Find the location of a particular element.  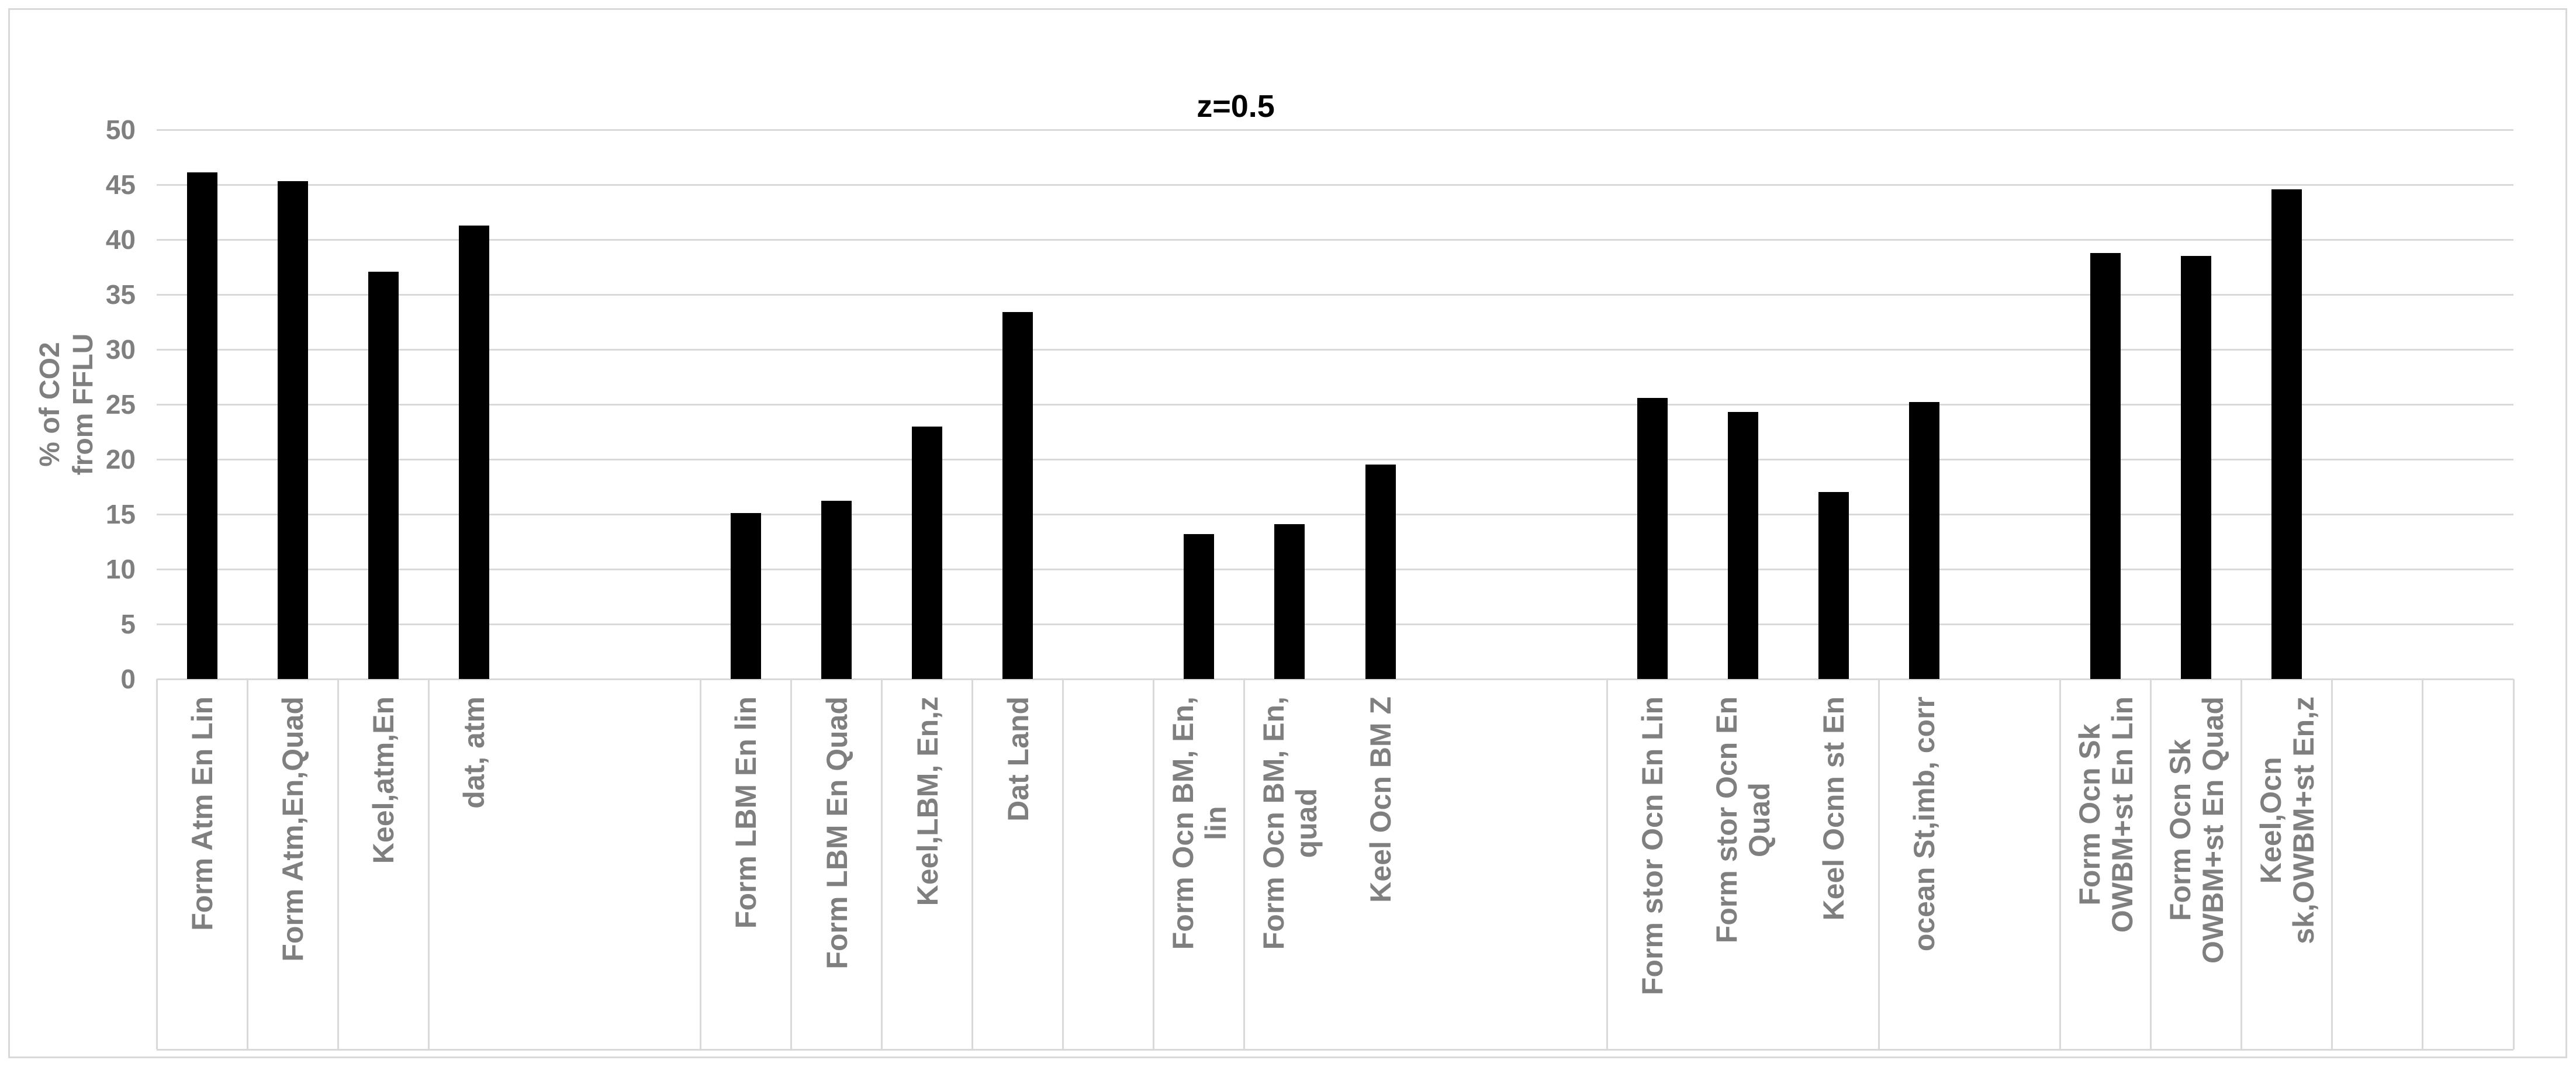

category-label-rotated: Keel,Ocn sk,OWBM+st En,z is located at coordinates (2287, 864).